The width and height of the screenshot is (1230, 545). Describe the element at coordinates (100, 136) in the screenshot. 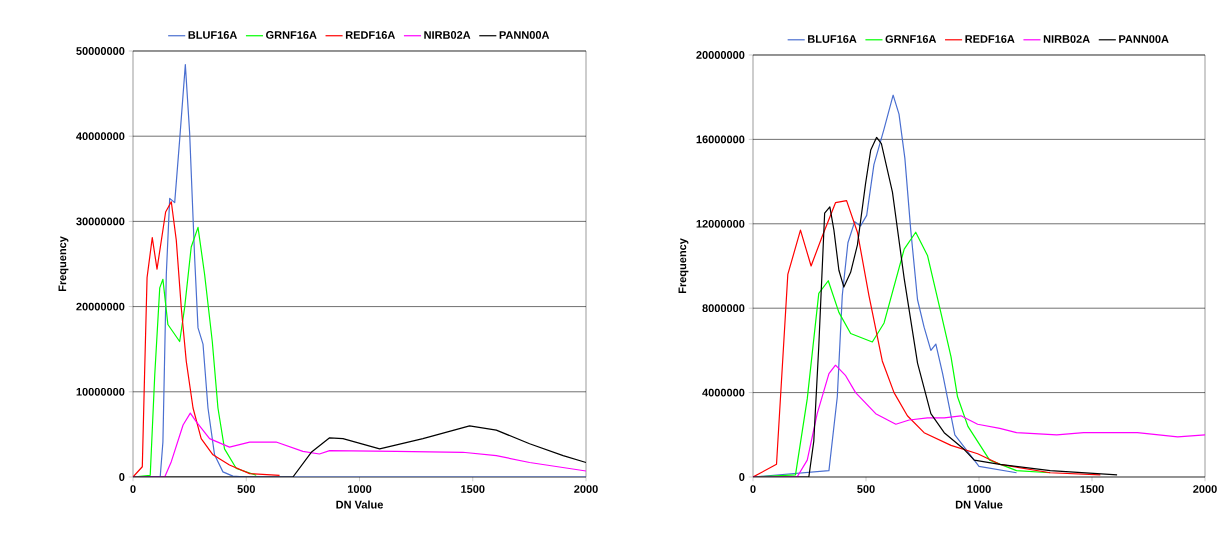

I see `y-tick-label: 40000000` at that location.